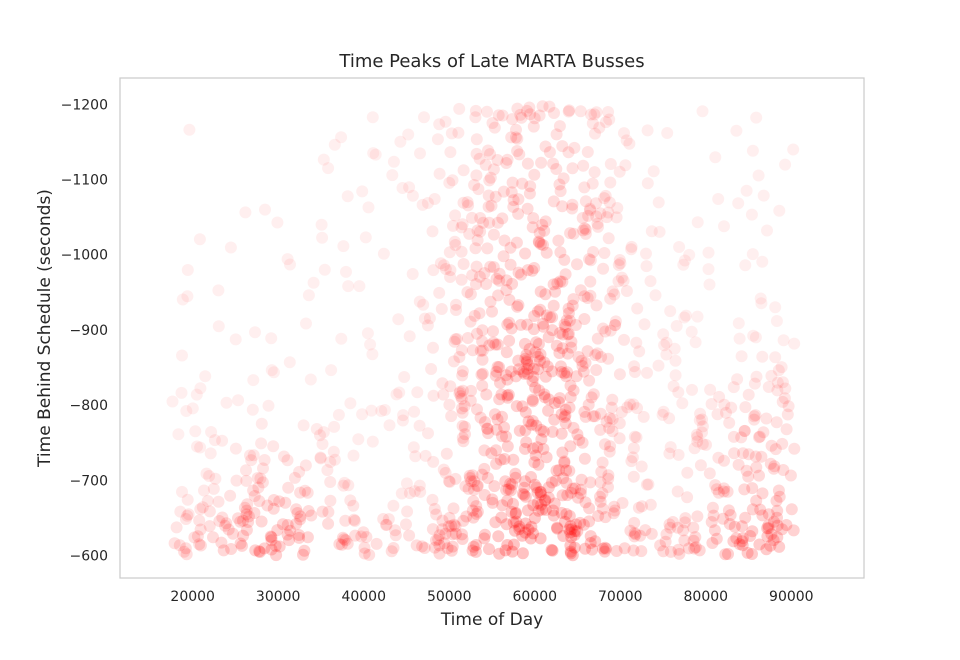 Image resolution: width=960 pixels, height=660 pixels. Describe the element at coordinates (706, 597) in the screenshot. I see `x-tick-label: 80000` at that location.